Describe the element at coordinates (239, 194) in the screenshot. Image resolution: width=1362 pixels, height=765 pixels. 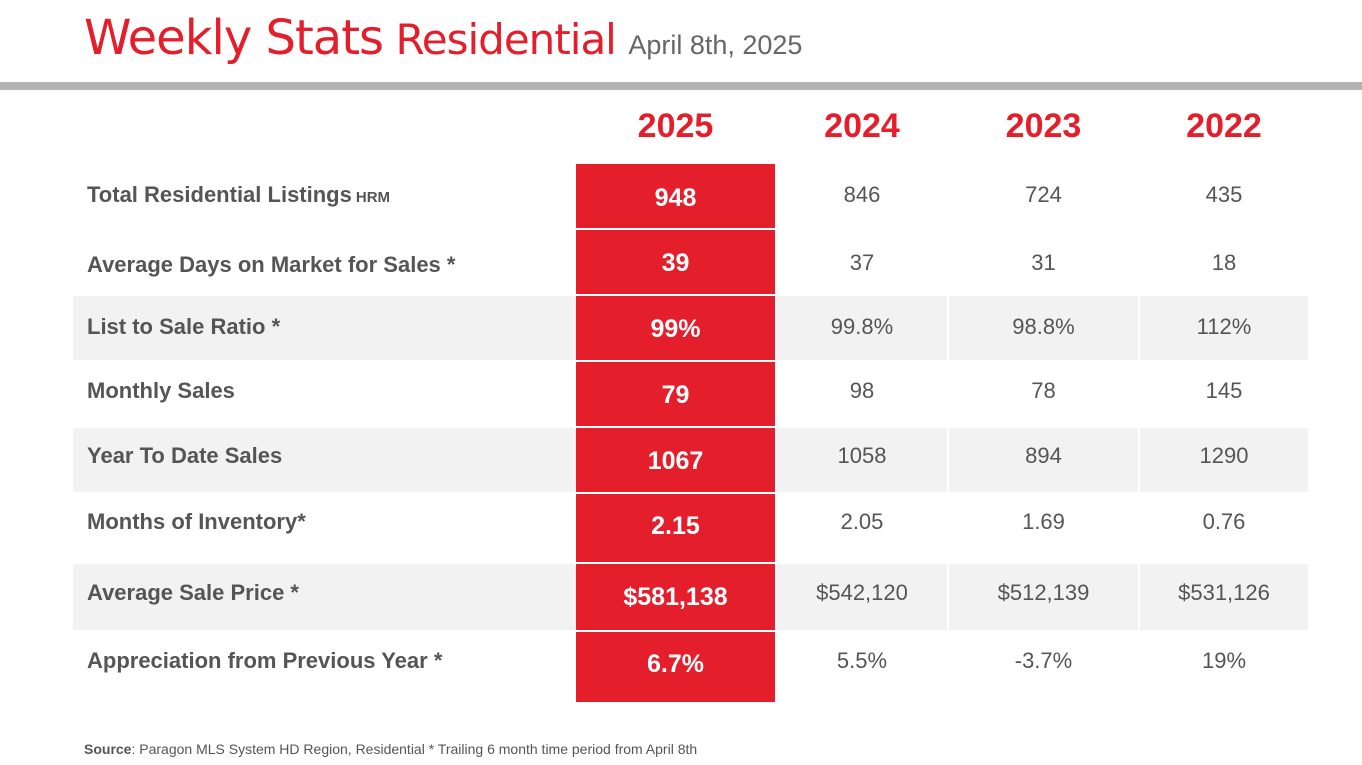
I see `row-label: Total Residential Listings HRM` at that location.